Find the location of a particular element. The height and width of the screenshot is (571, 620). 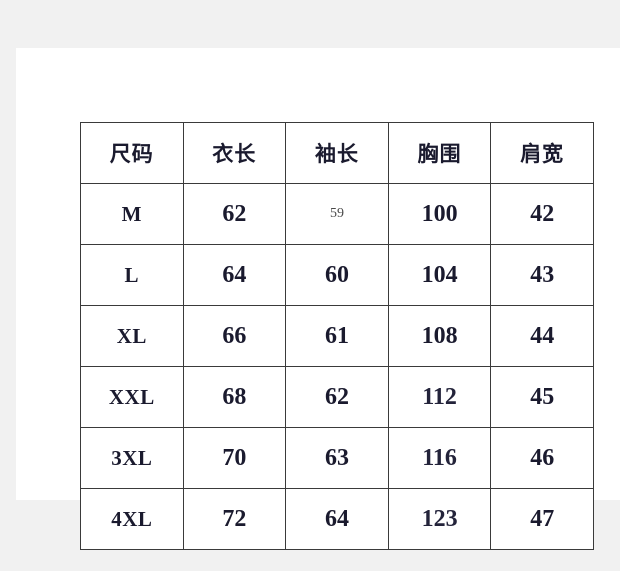

cell-sleeve: 62 is located at coordinates (337, 397).